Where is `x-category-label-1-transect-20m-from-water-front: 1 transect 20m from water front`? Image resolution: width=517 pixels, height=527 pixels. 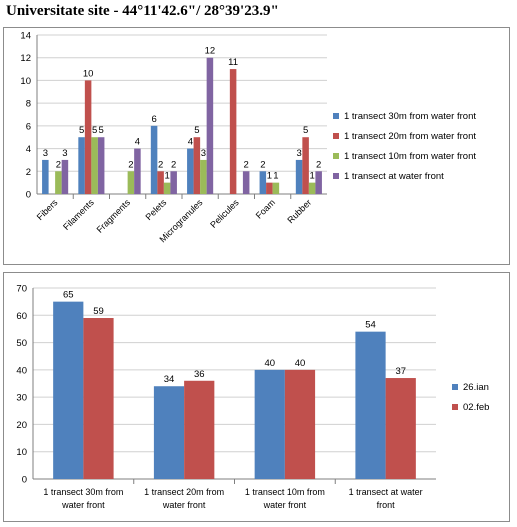 x-category-label-1-transect-20m-from-water-front: 1 transect 20m from water front is located at coordinates (184, 498).